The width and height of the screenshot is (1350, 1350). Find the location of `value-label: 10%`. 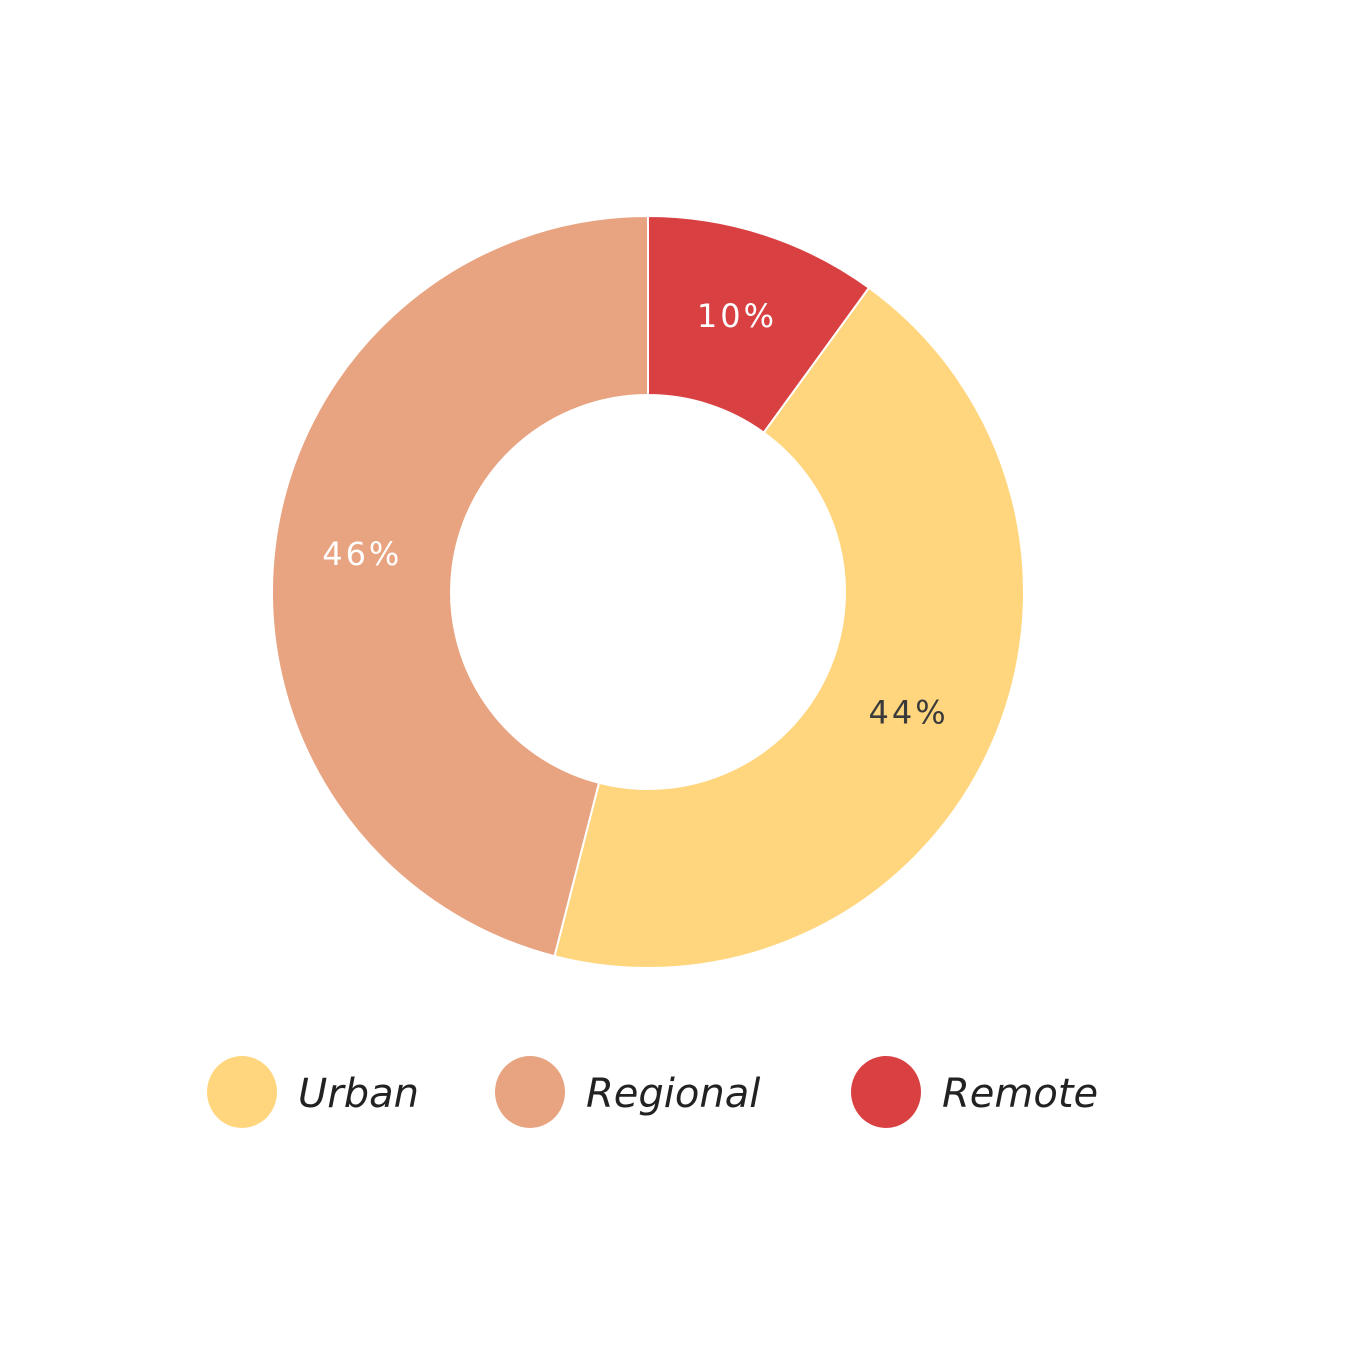

value-label: 10% is located at coordinates (737, 316).